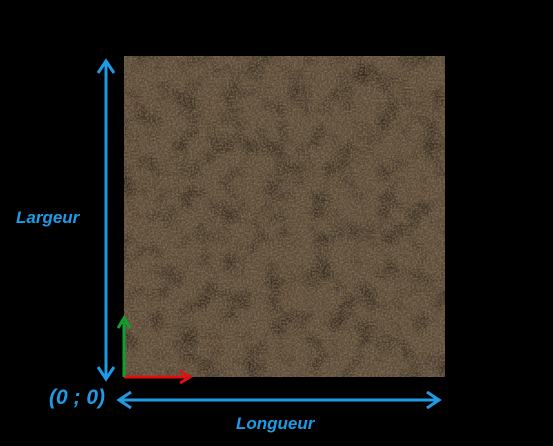  What do you see at coordinates (186, 377) in the screenshot?
I see `x-axis-arrow-head` at bounding box center [186, 377].